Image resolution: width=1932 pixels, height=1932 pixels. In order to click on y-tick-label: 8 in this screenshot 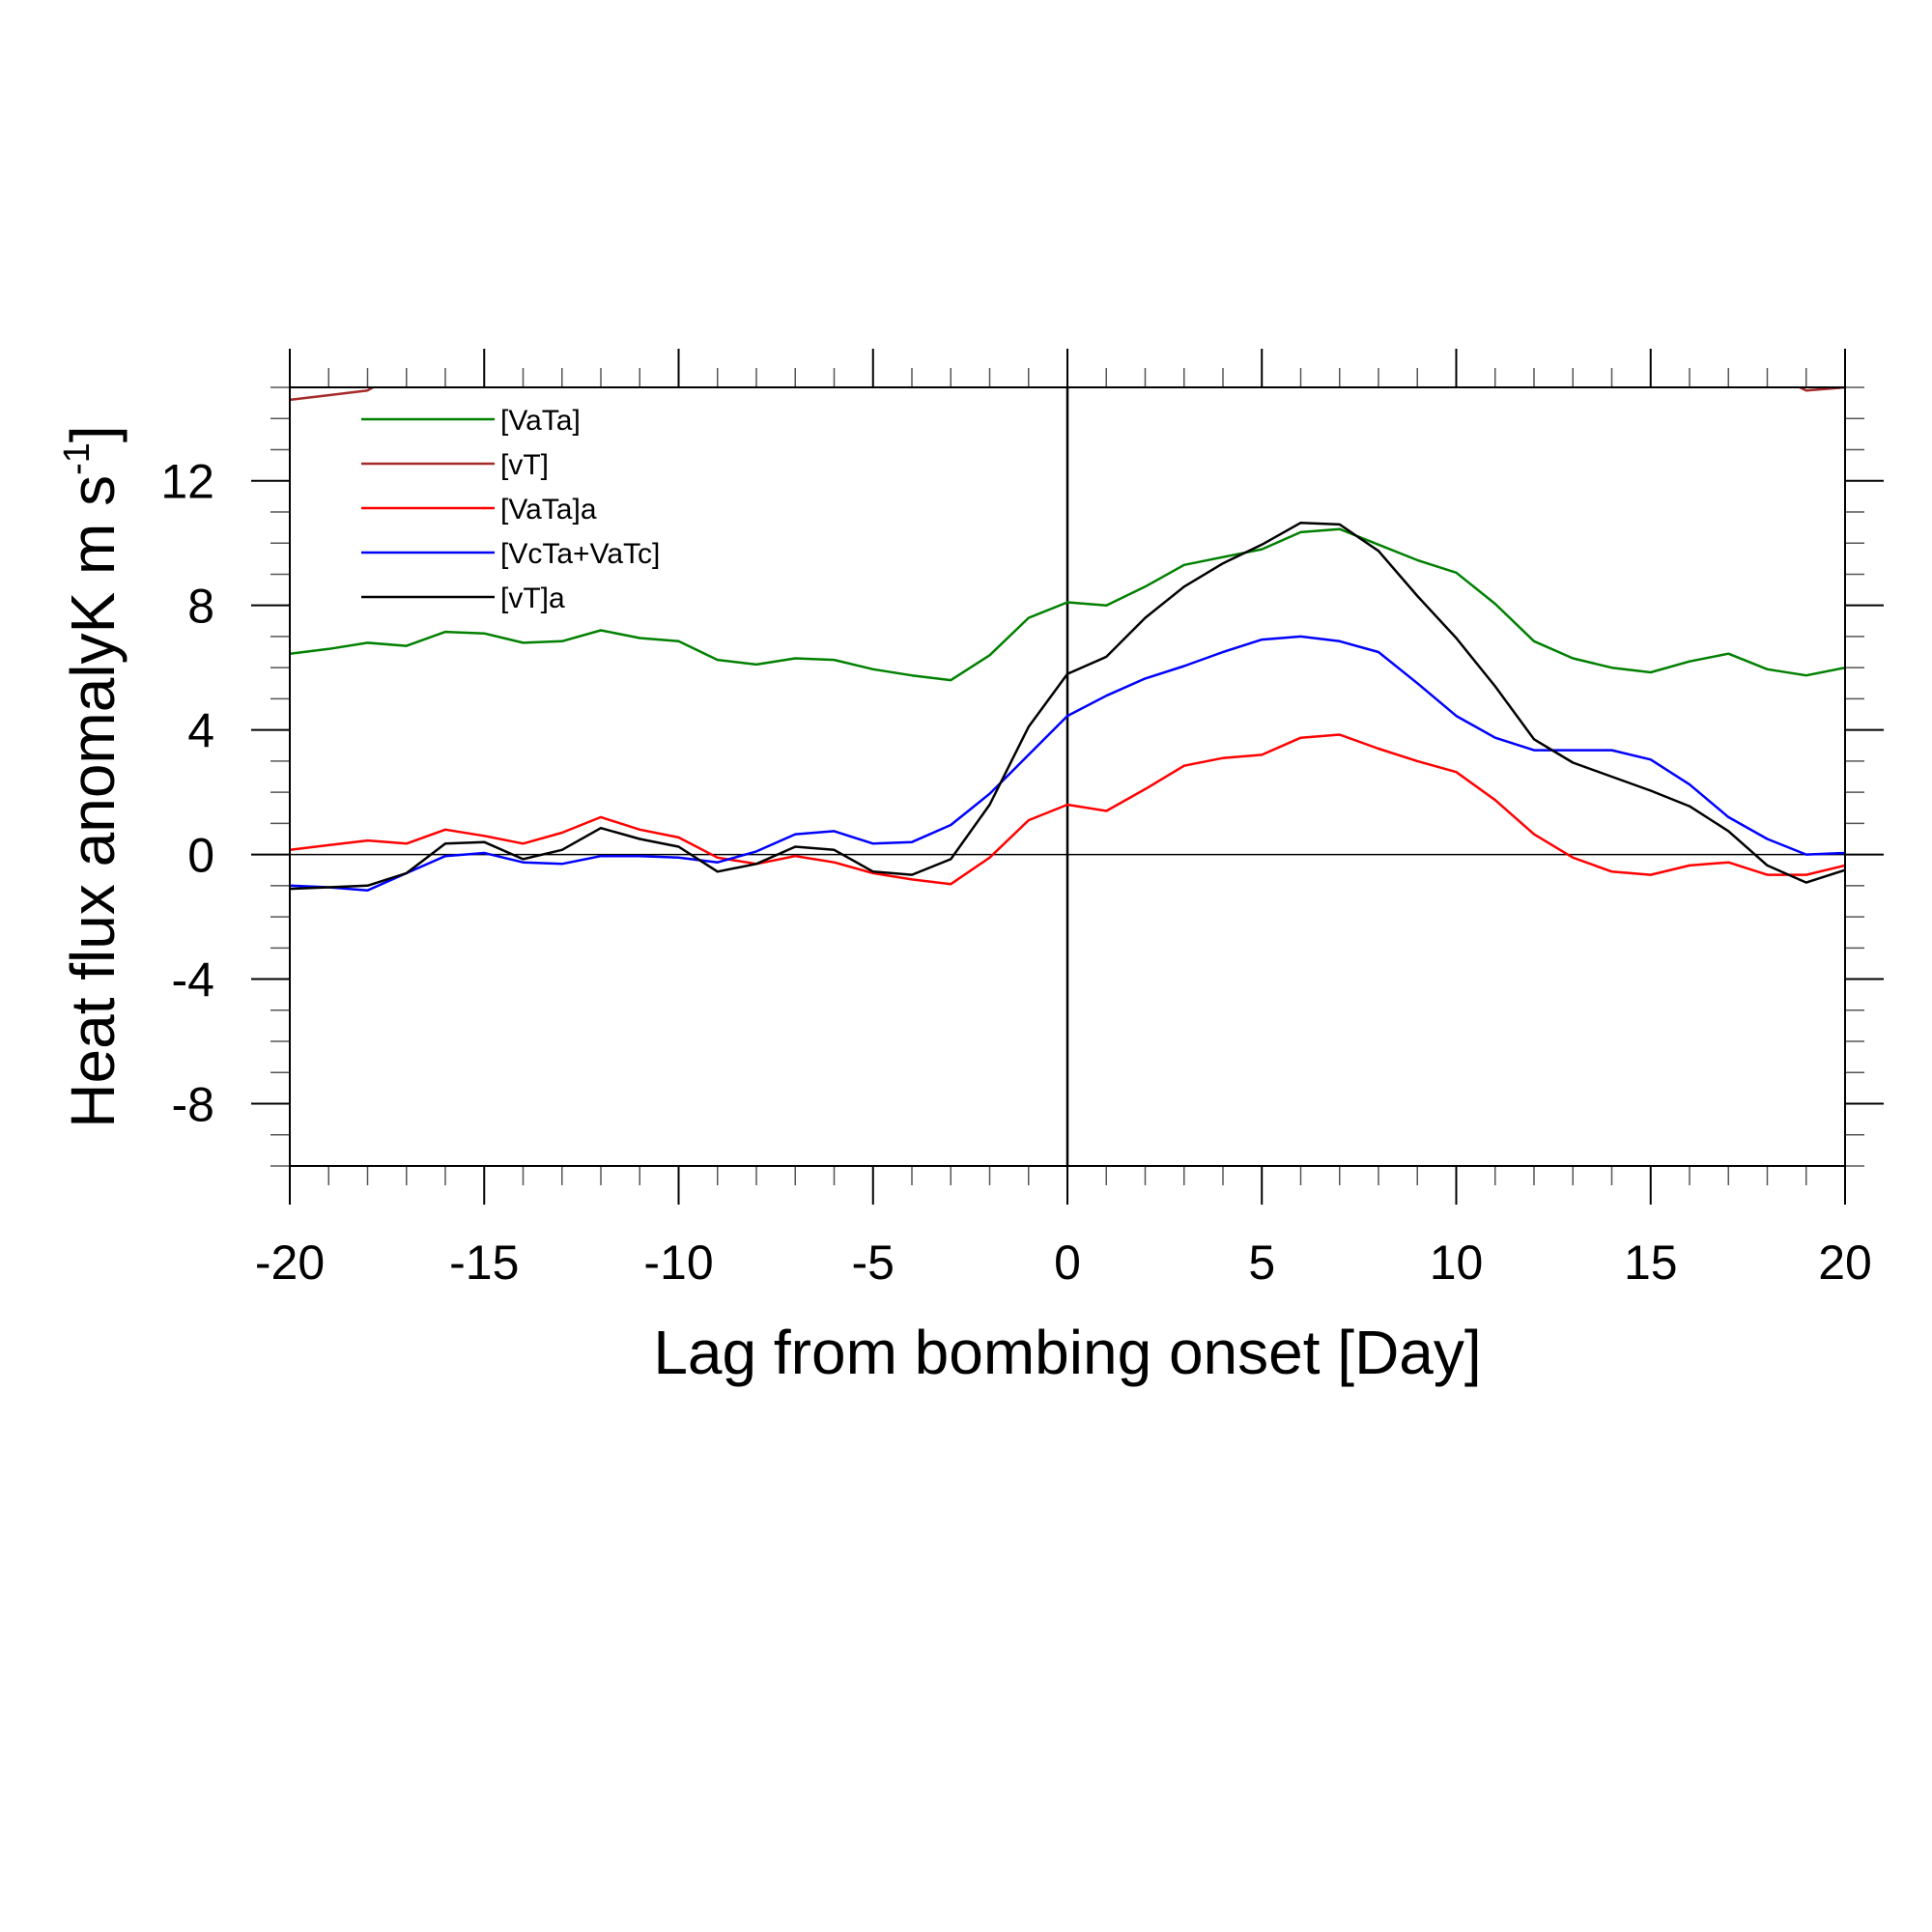, I will do `click(200, 607)`.